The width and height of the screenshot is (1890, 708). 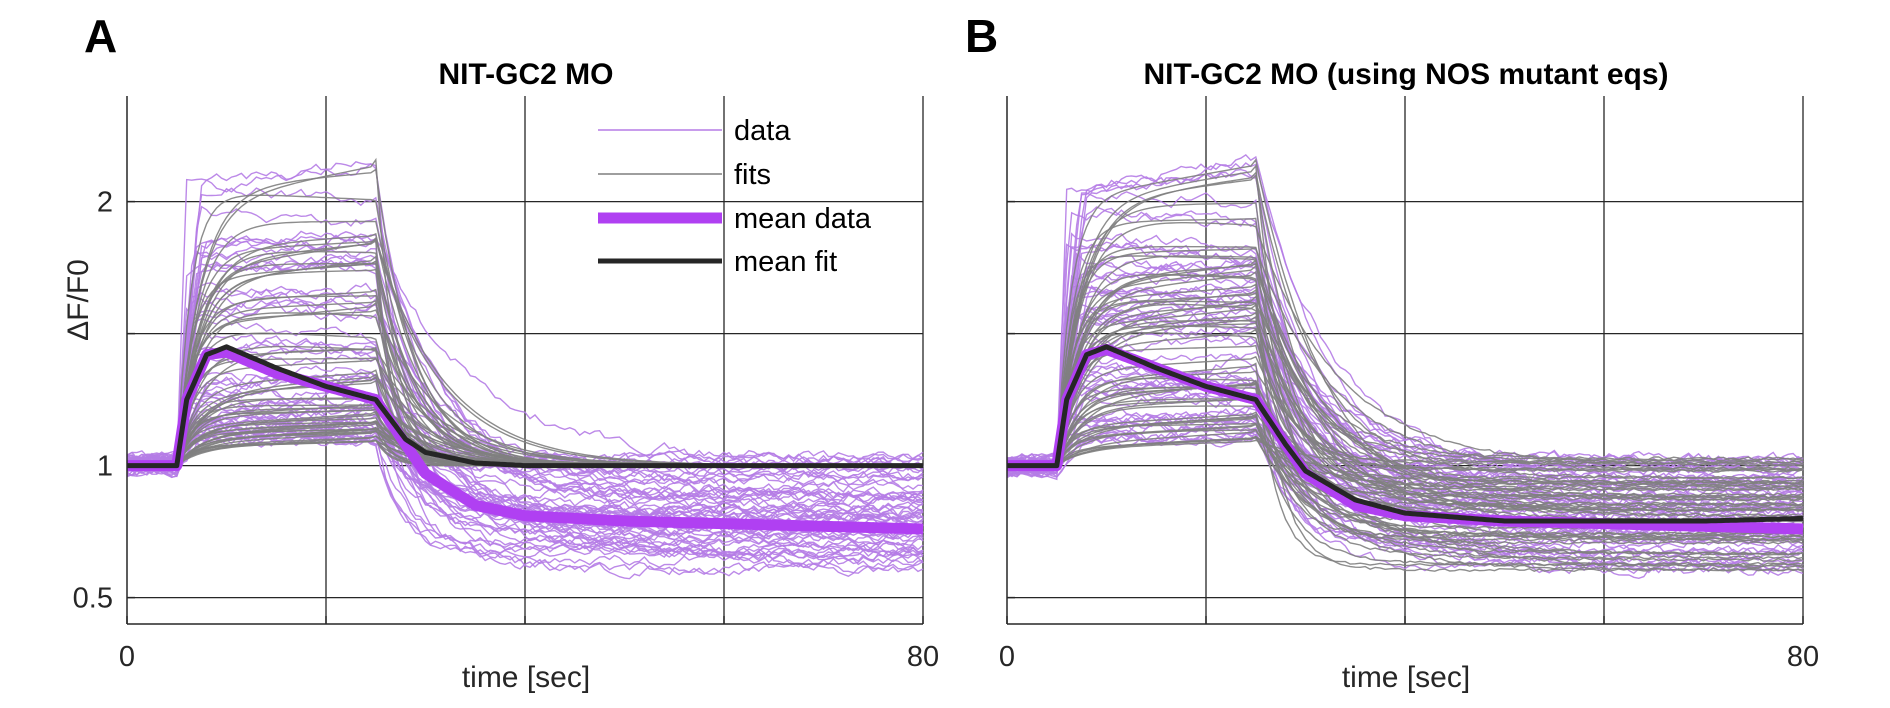 I want to click on panel-a-mean-lines, so click(x=525, y=439).